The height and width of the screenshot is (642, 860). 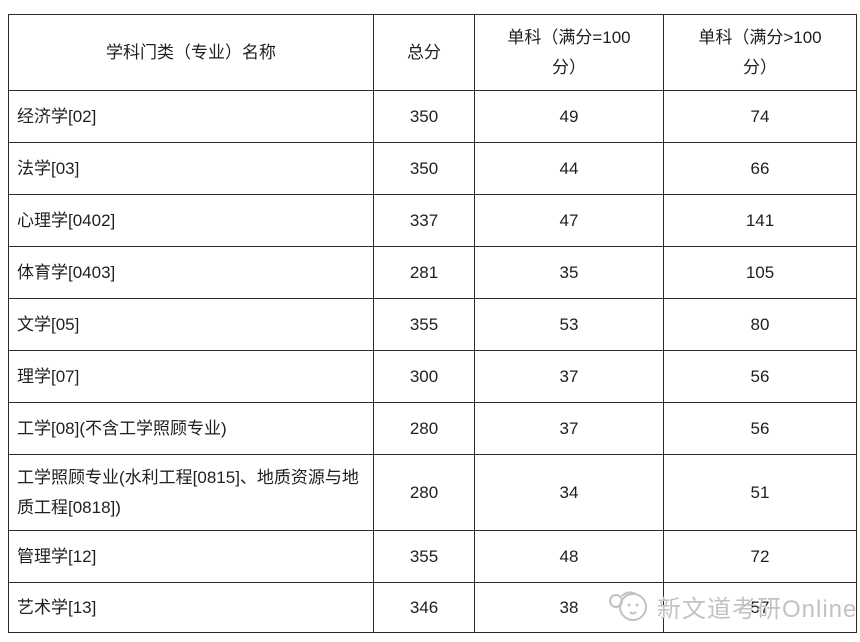 I want to click on single-subject-gt100-cell: 66, so click(x=760, y=168).